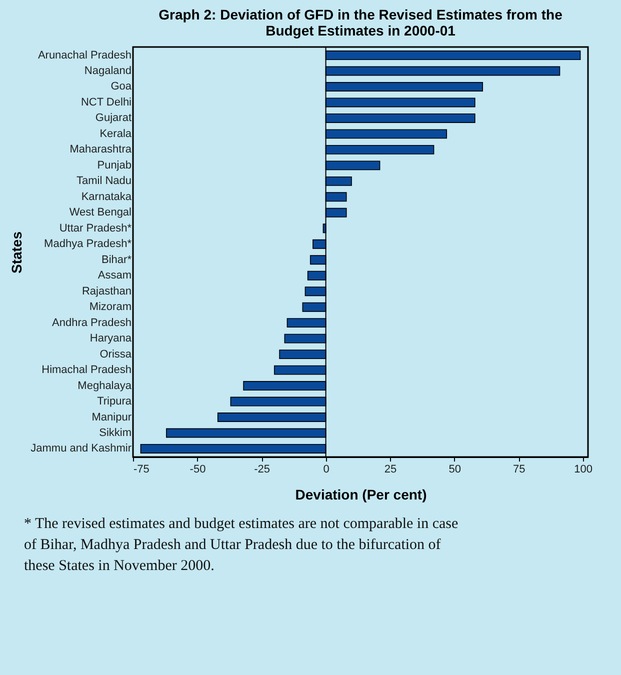 The height and width of the screenshot is (675, 621). What do you see at coordinates (519, 470) in the screenshot?
I see `x-tick-label: 75` at bounding box center [519, 470].